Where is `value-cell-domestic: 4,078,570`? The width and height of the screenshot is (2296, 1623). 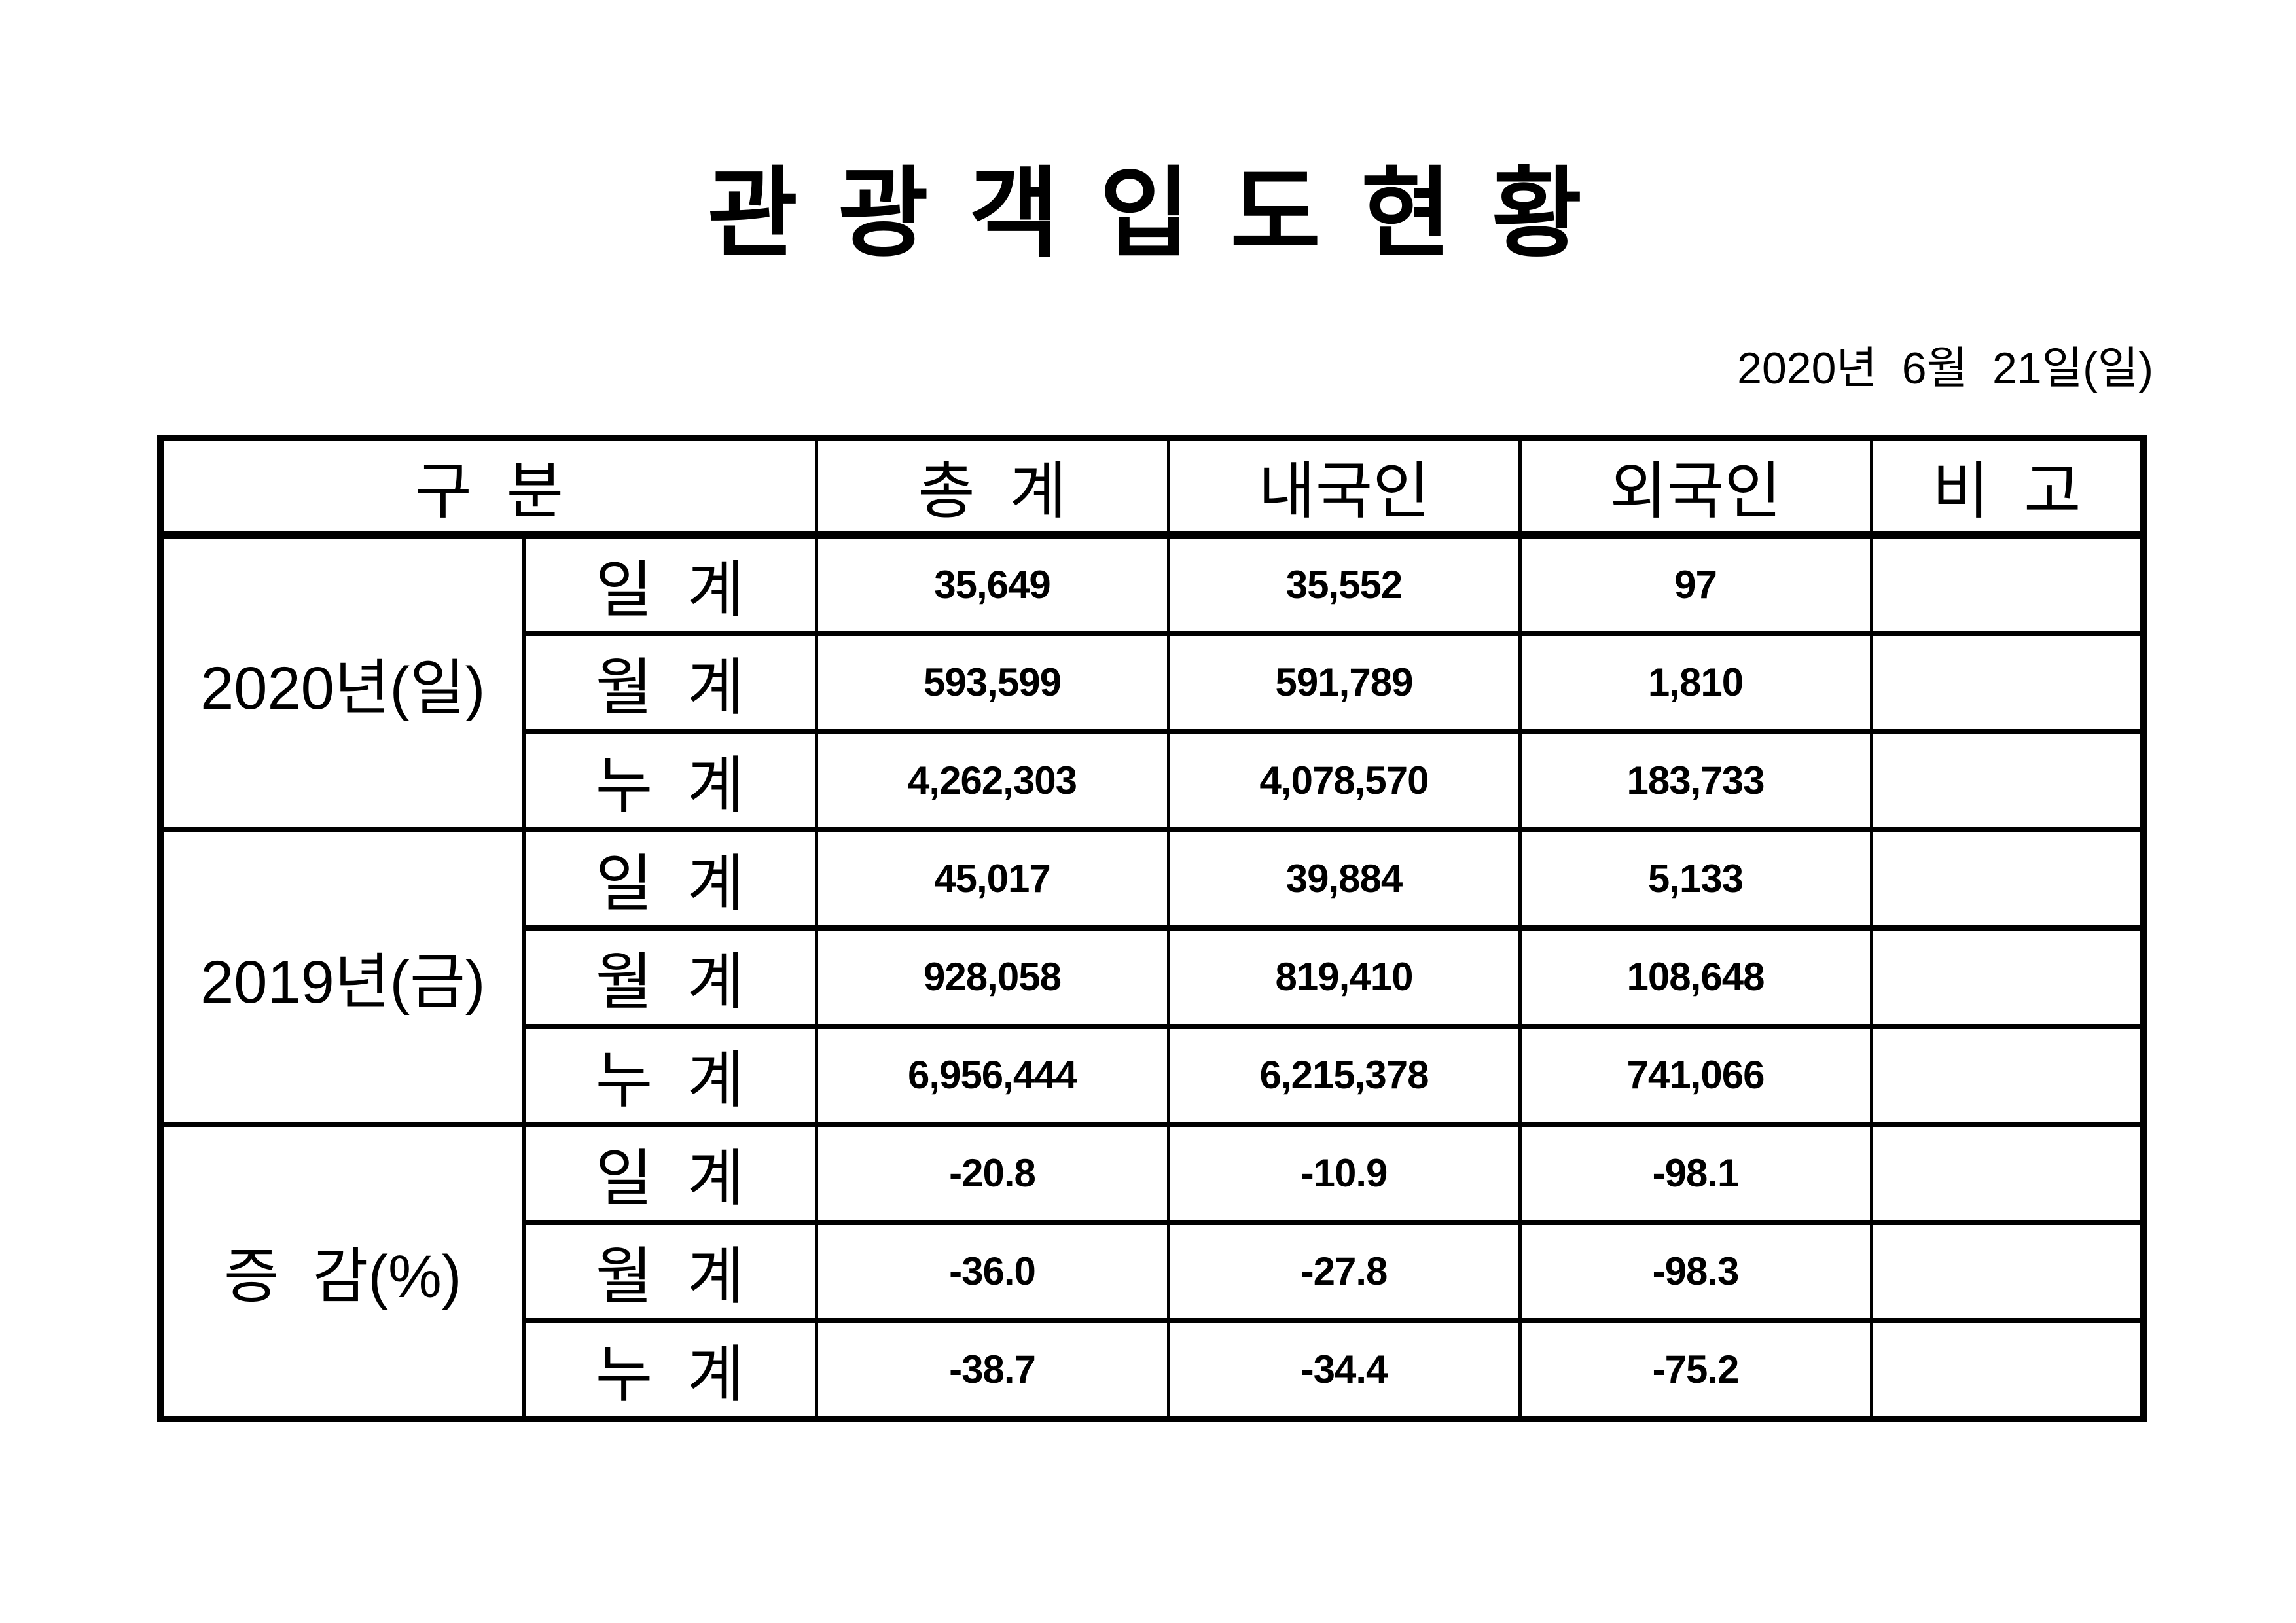 value-cell-domestic: 4,078,570 is located at coordinates (1344, 780).